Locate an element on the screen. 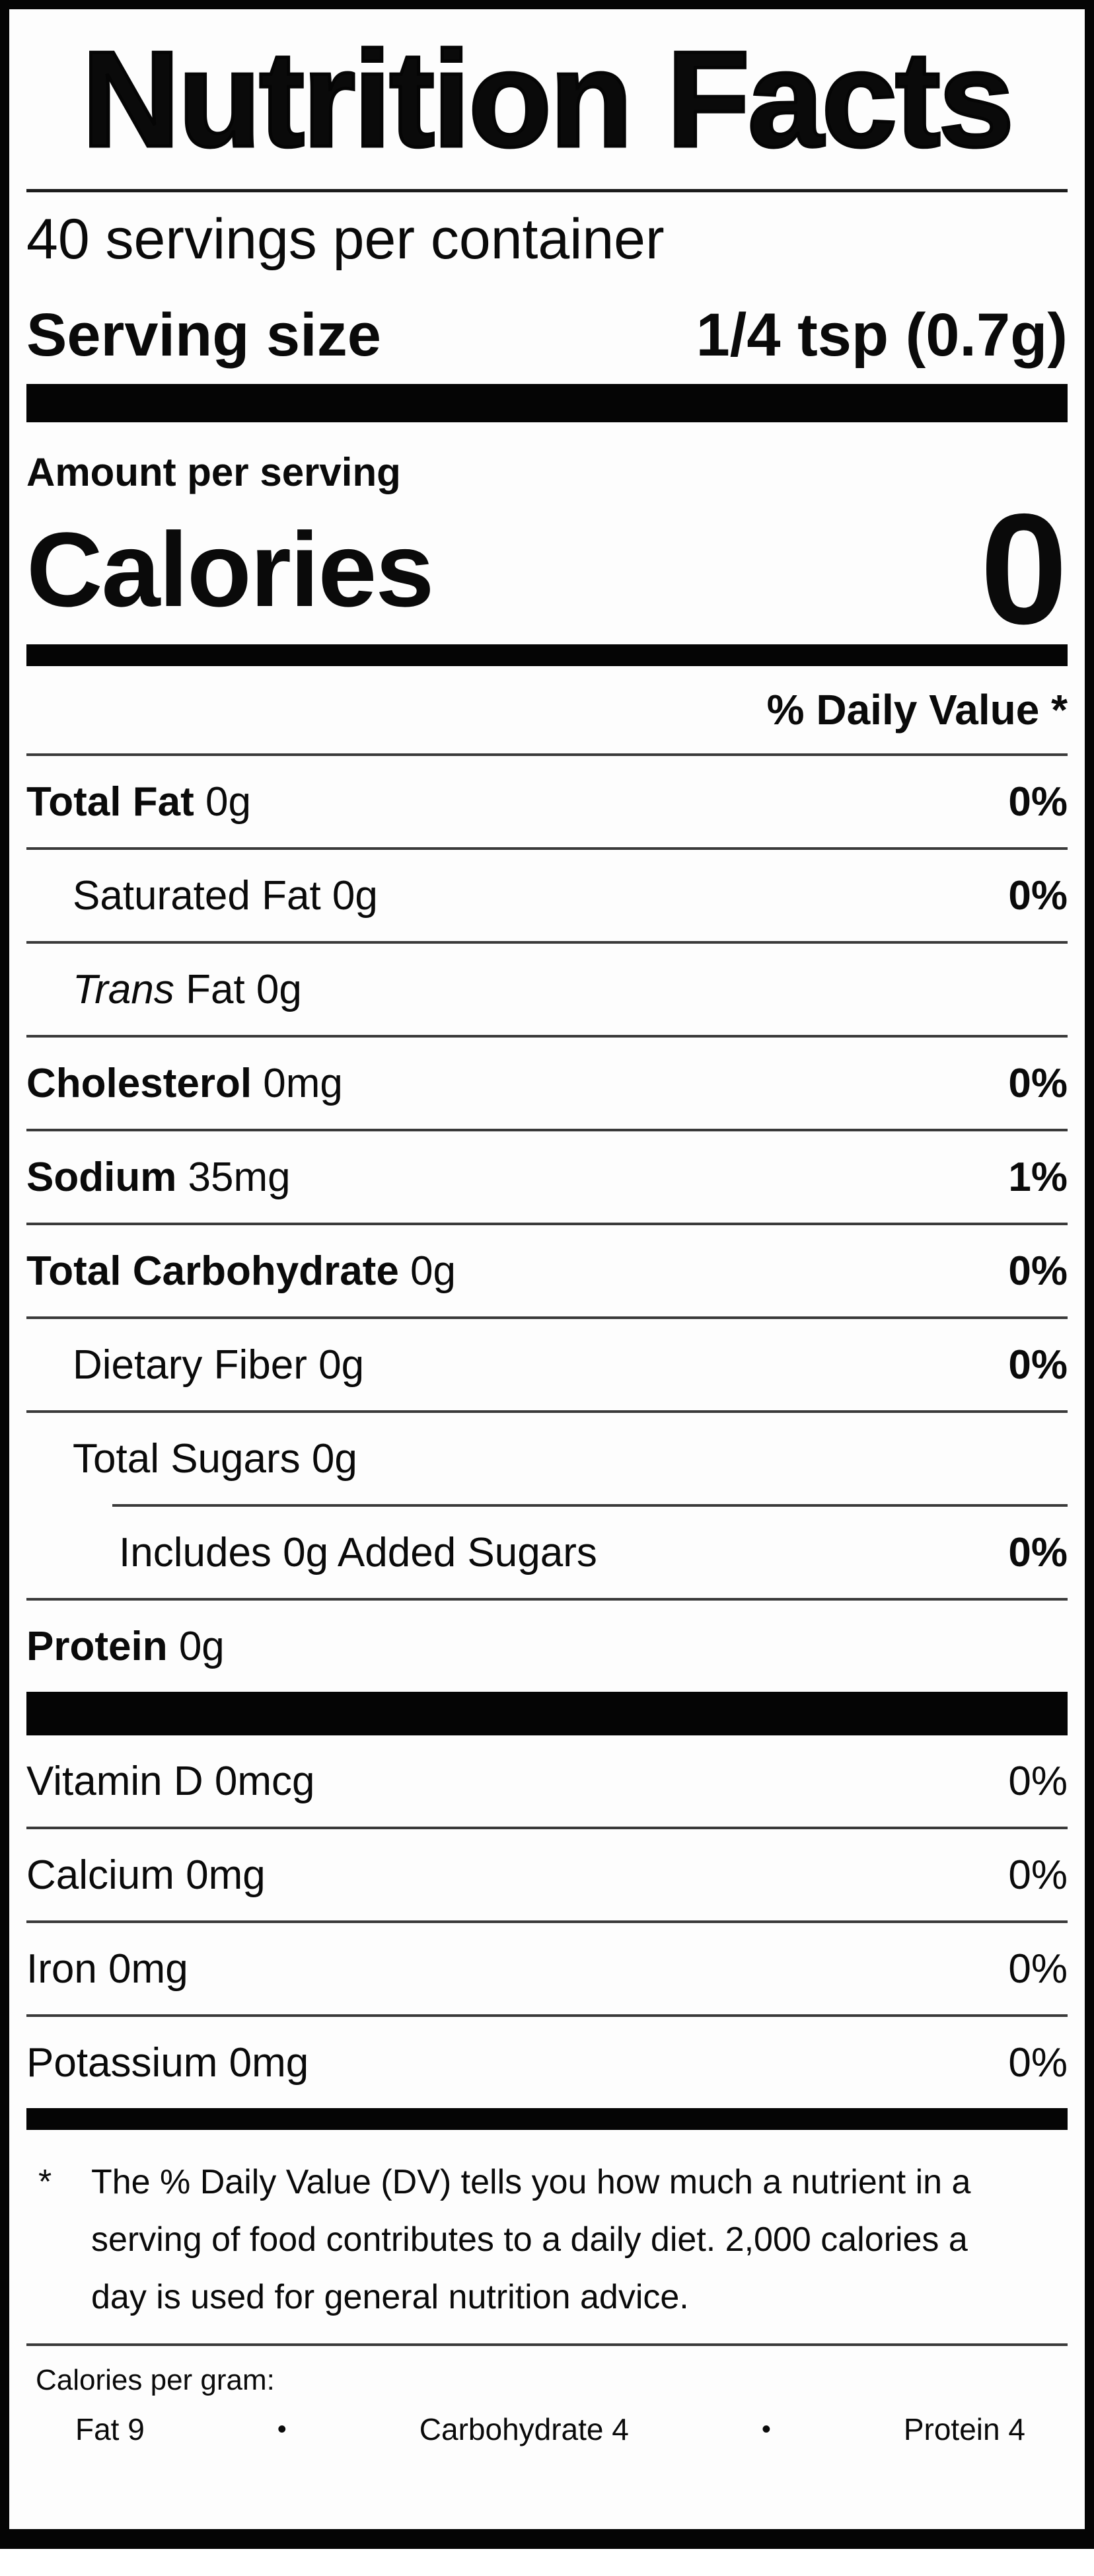 Image resolution: width=1094 pixels, height=2576 pixels. nutrient-row-cholesterol: Cholesterol 0mg 0% is located at coordinates (547, 1084).